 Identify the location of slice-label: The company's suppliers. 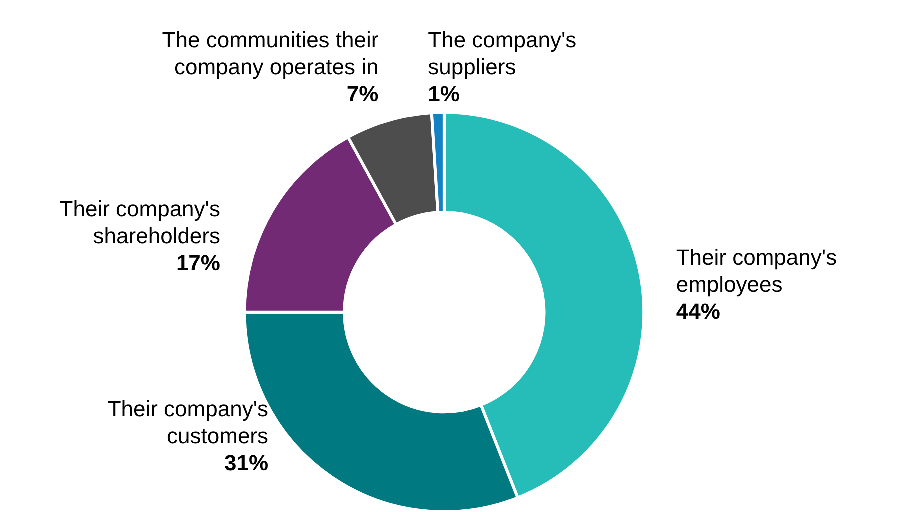
(502, 54).